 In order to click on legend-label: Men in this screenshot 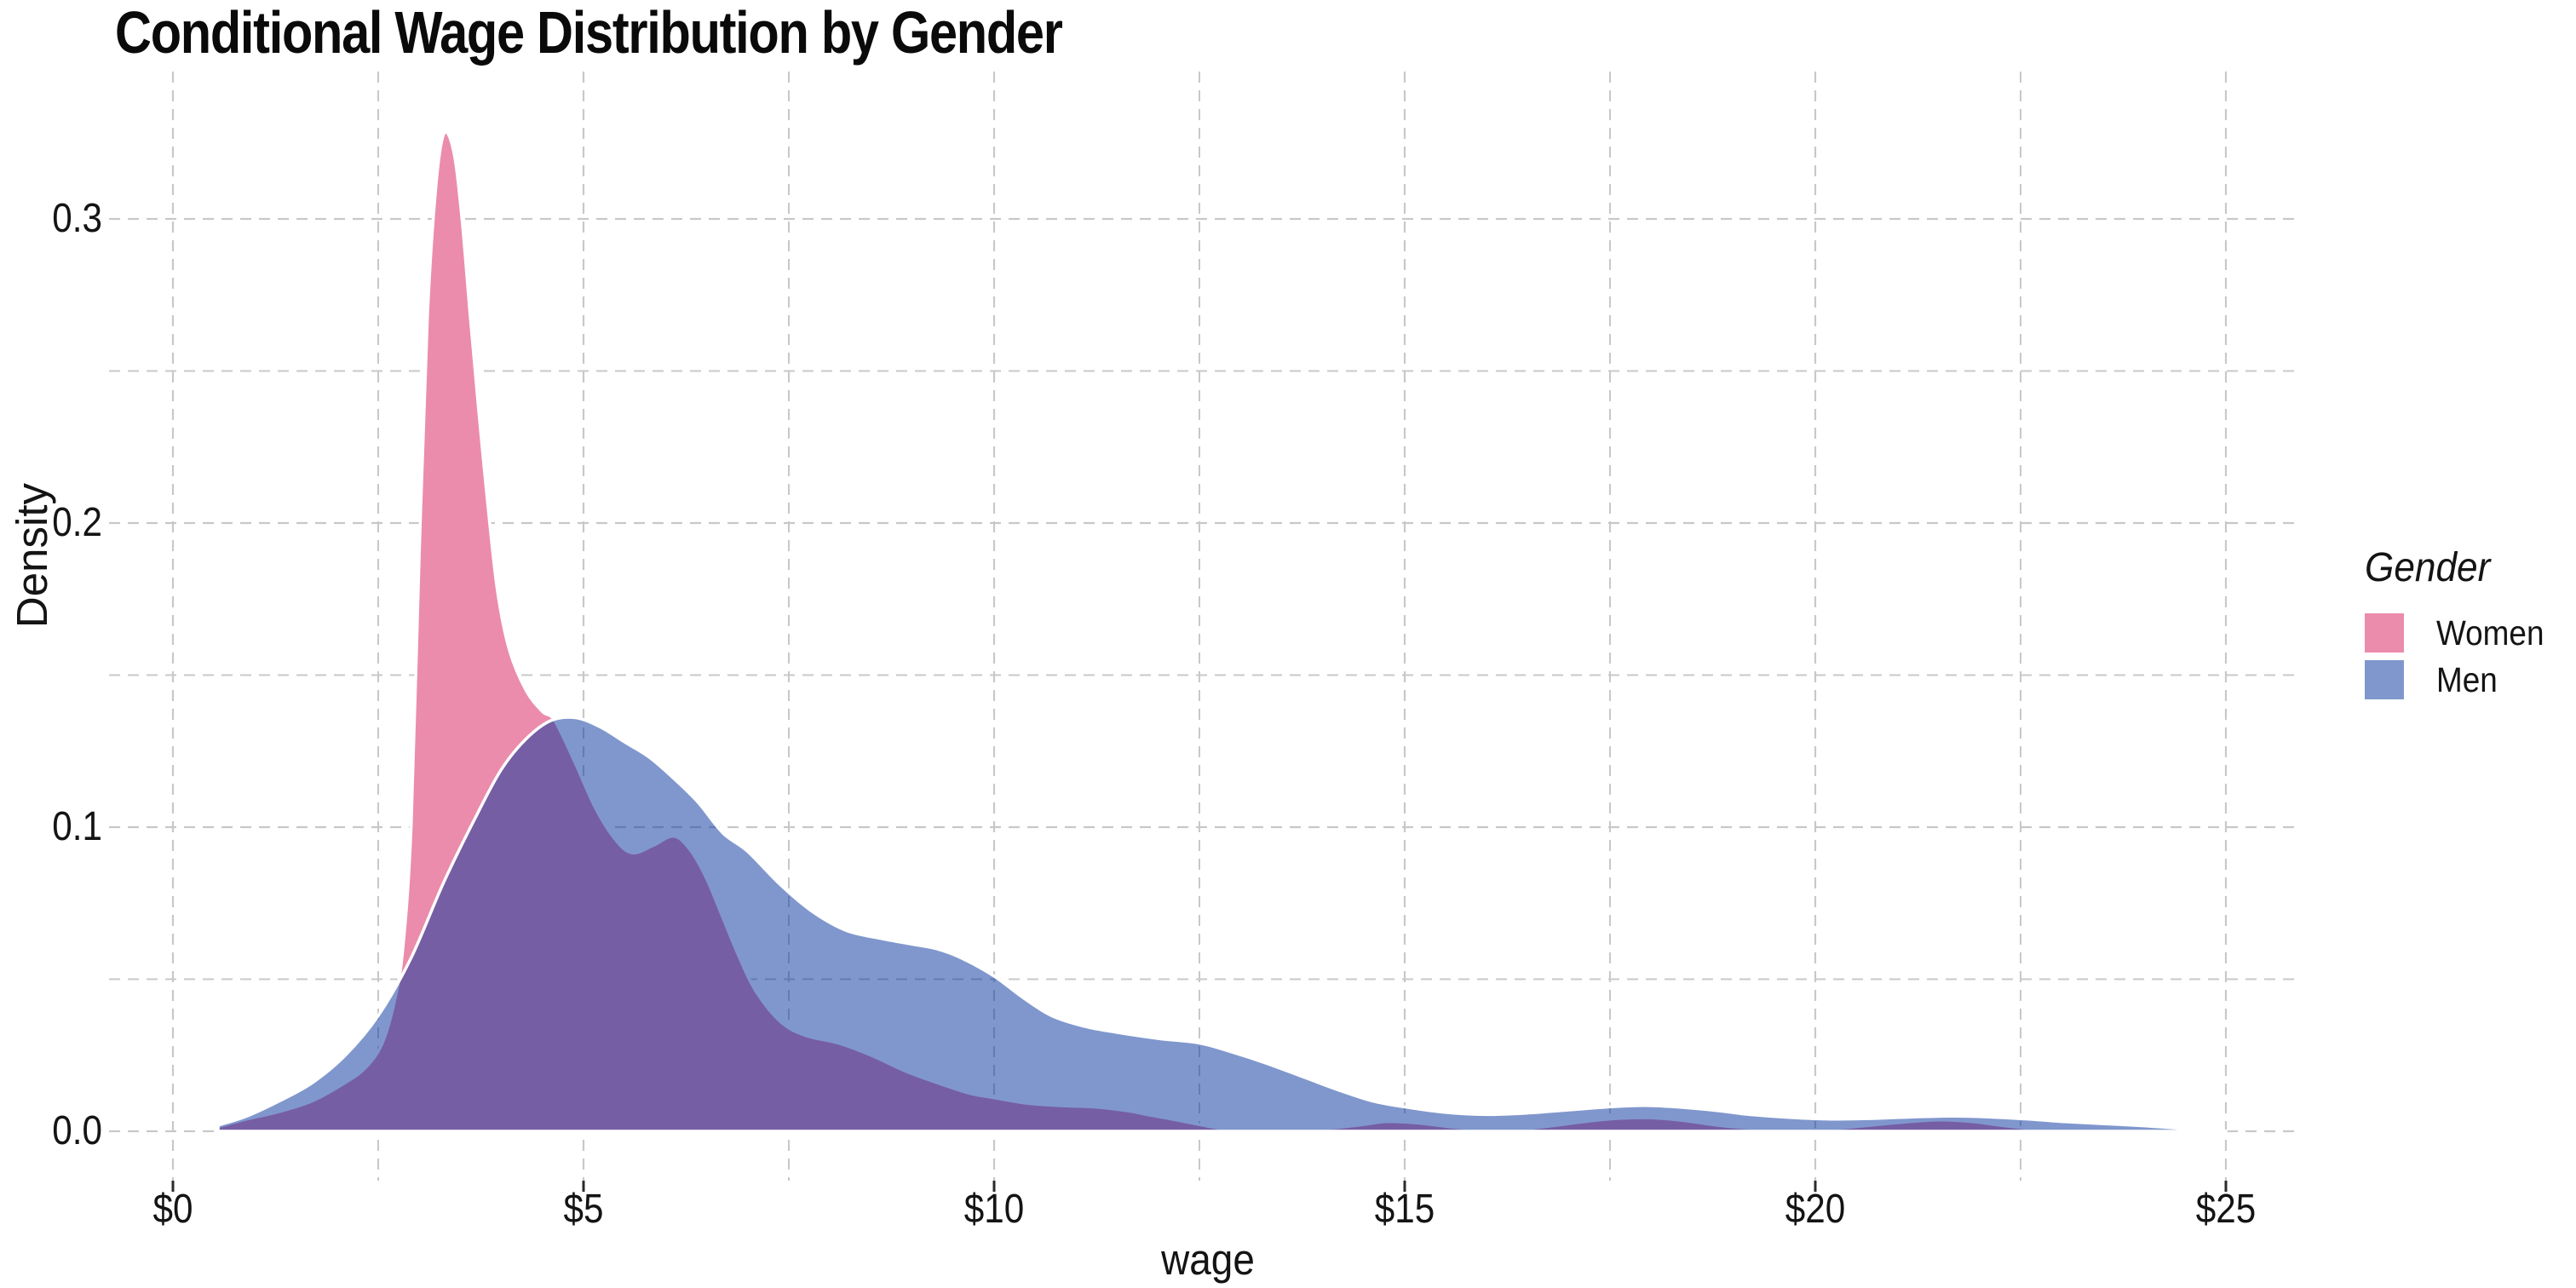, I will do `click(2467, 679)`.